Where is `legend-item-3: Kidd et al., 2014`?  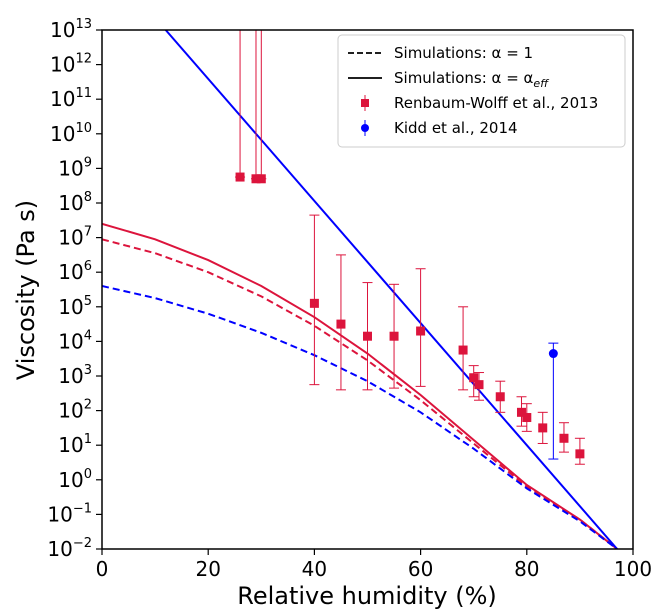
legend-item-3: Kidd et al., 2014 is located at coordinates (439, 128).